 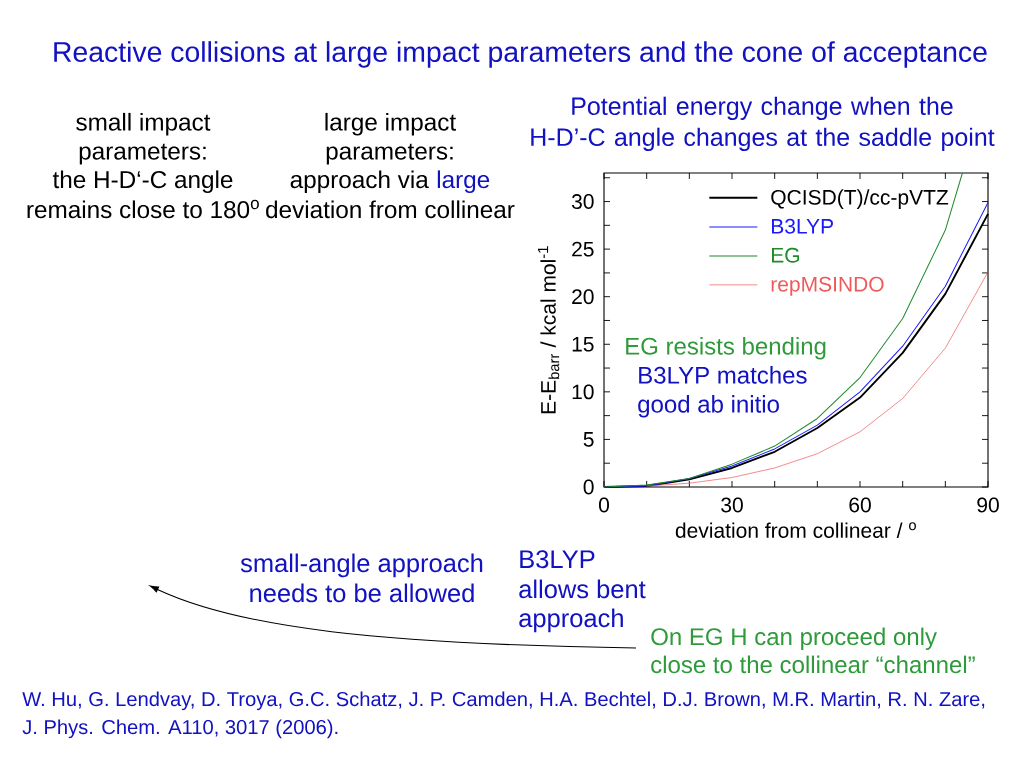 What do you see at coordinates (583, 392) in the screenshot?
I see `y-tick-label: 10` at bounding box center [583, 392].